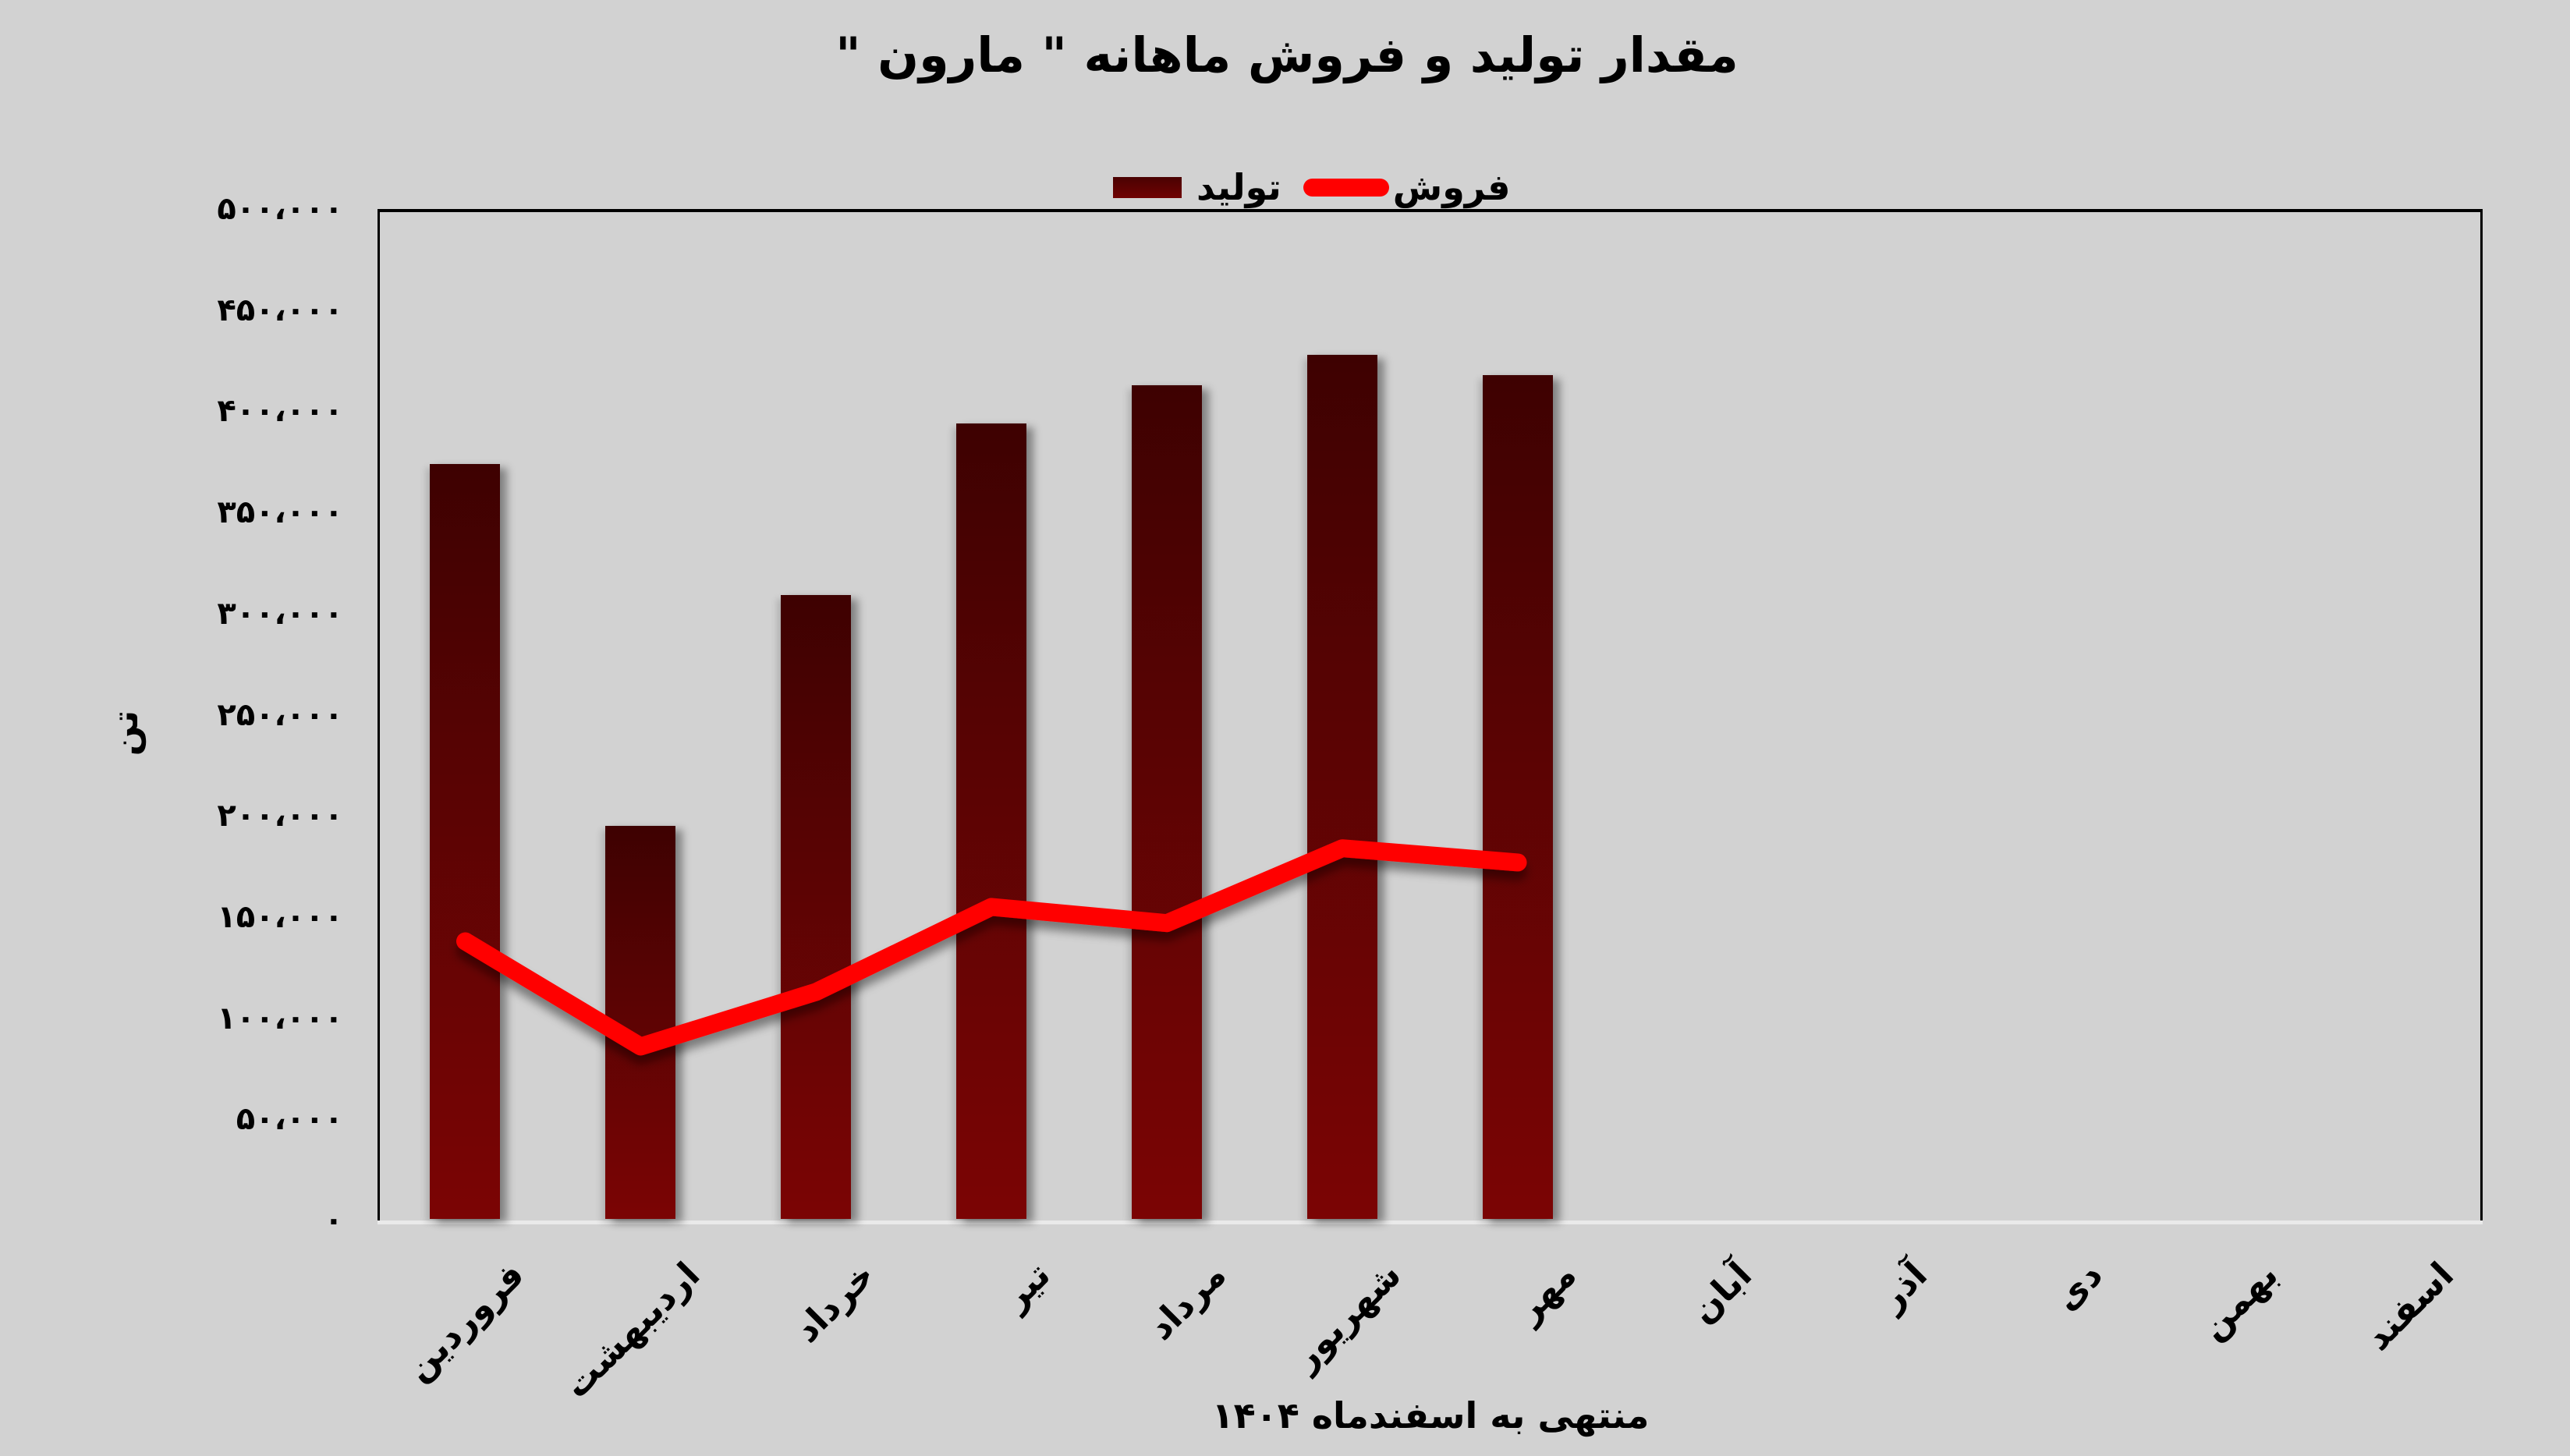 The width and height of the screenshot is (2570, 1456). What do you see at coordinates (280, 412) in the screenshot?
I see `y-tick-label: ۴۰۰،۰۰۰` at bounding box center [280, 412].